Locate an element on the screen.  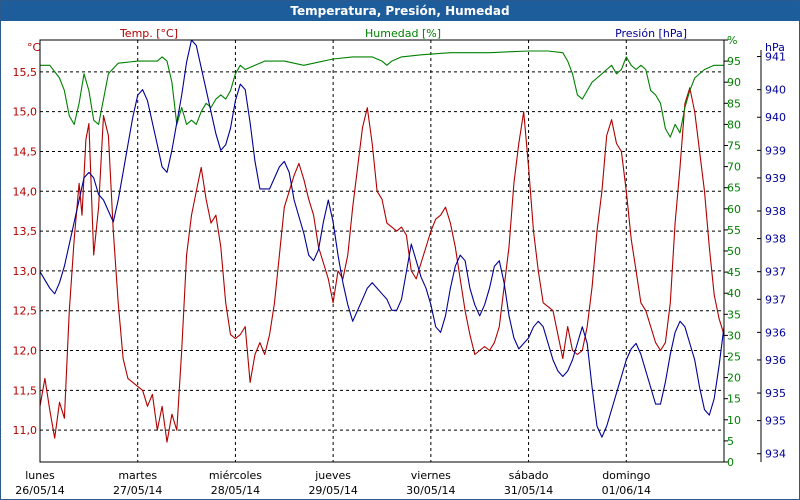
day-date-label: 28/05/14 is located at coordinates (235, 490).